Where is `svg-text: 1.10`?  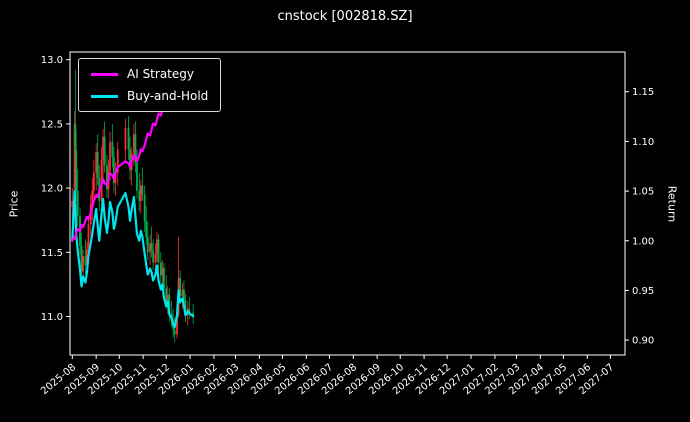 svg-text: 1.10 is located at coordinates (643, 142).